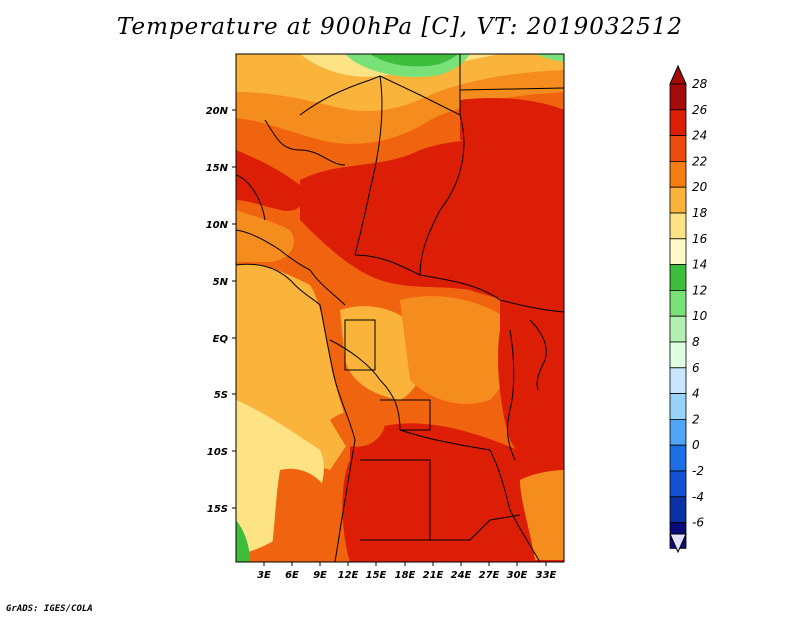 Image resolution: width=800 pixels, height=618 pixels. What do you see at coordinates (700, 110) in the screenshot?
I see `colorbar-label: 26` at bounding box center [700, 110].